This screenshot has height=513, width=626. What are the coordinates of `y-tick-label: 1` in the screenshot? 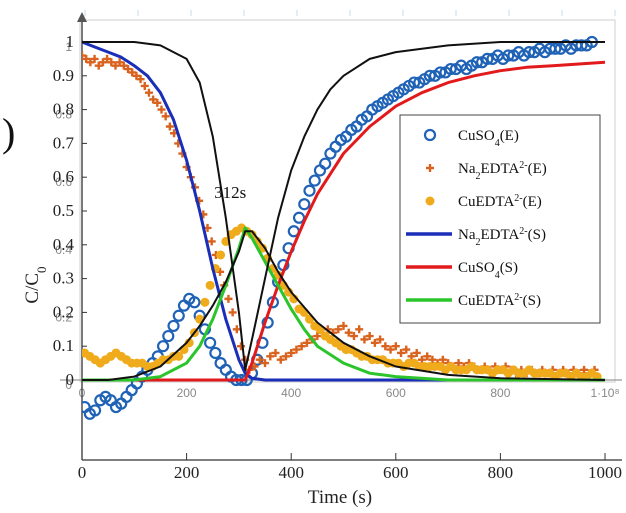 It's located at (70, 41).